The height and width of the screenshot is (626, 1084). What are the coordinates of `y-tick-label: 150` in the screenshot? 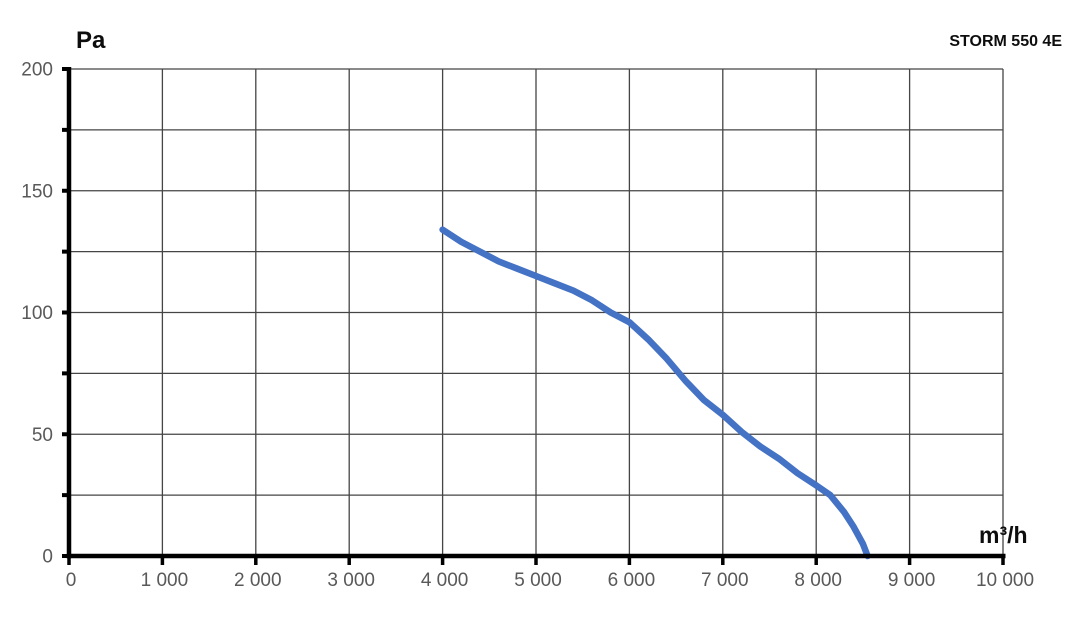 It's located at (37, 191).